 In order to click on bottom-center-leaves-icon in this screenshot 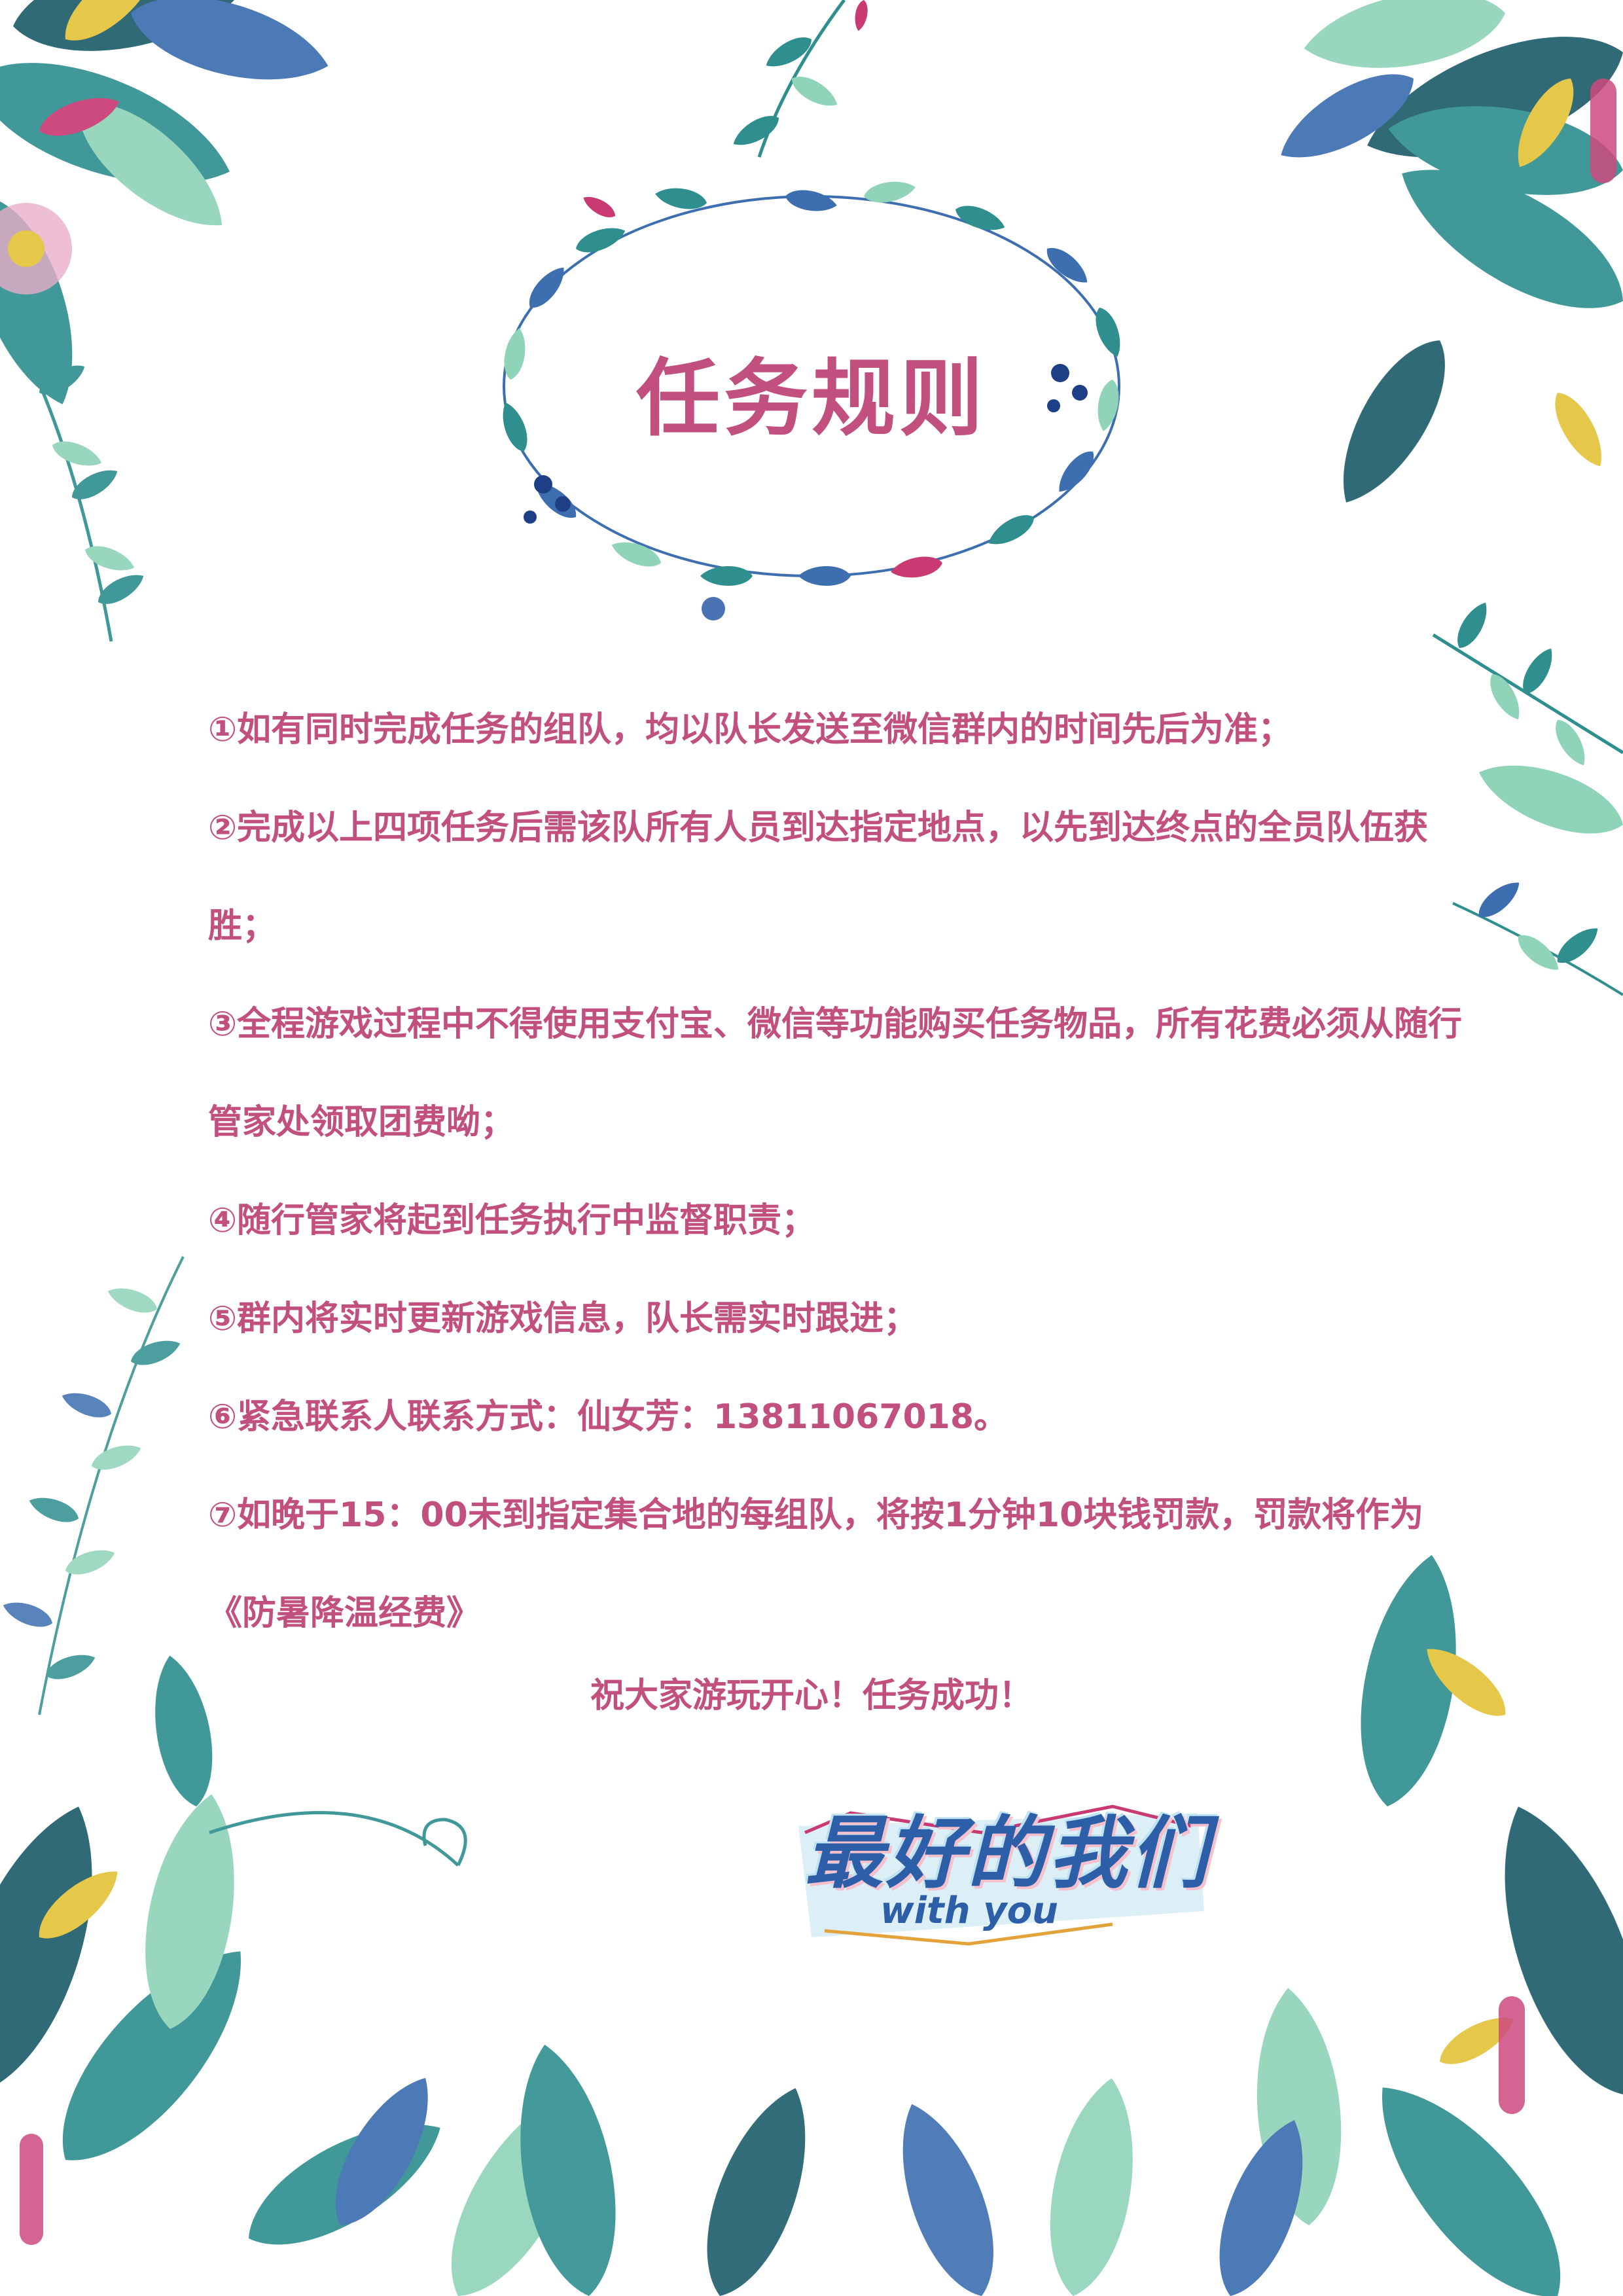, I will do `click(786, 2166)`.